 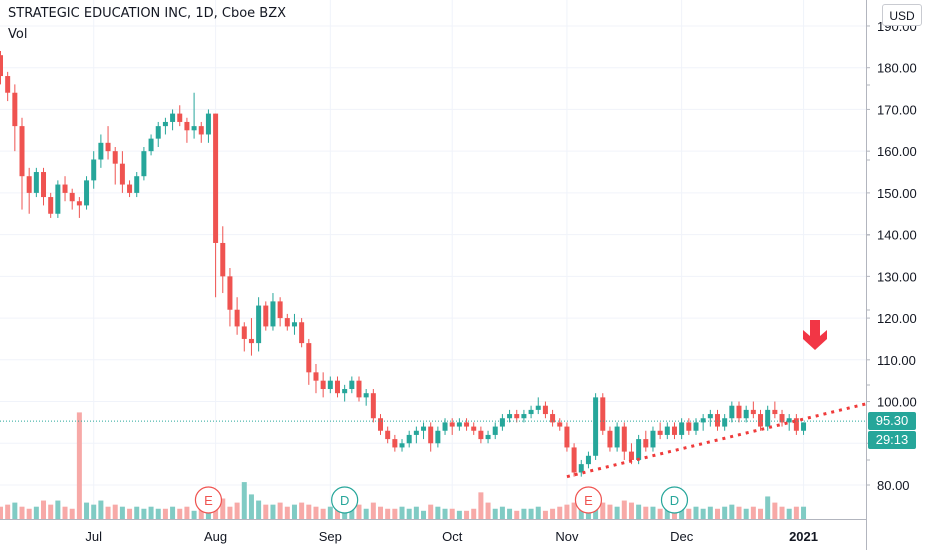 What do you see at coordinates (893, 485) in the screenshot?
I see `y-tick-label: 80.00` at bounding box center [893, 485].